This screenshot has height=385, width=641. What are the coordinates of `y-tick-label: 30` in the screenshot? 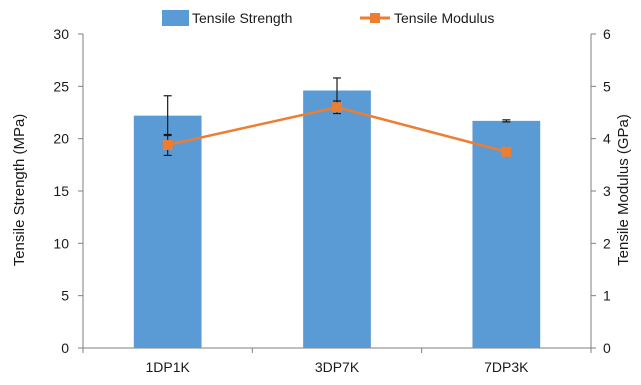 It's located at (61, 34).